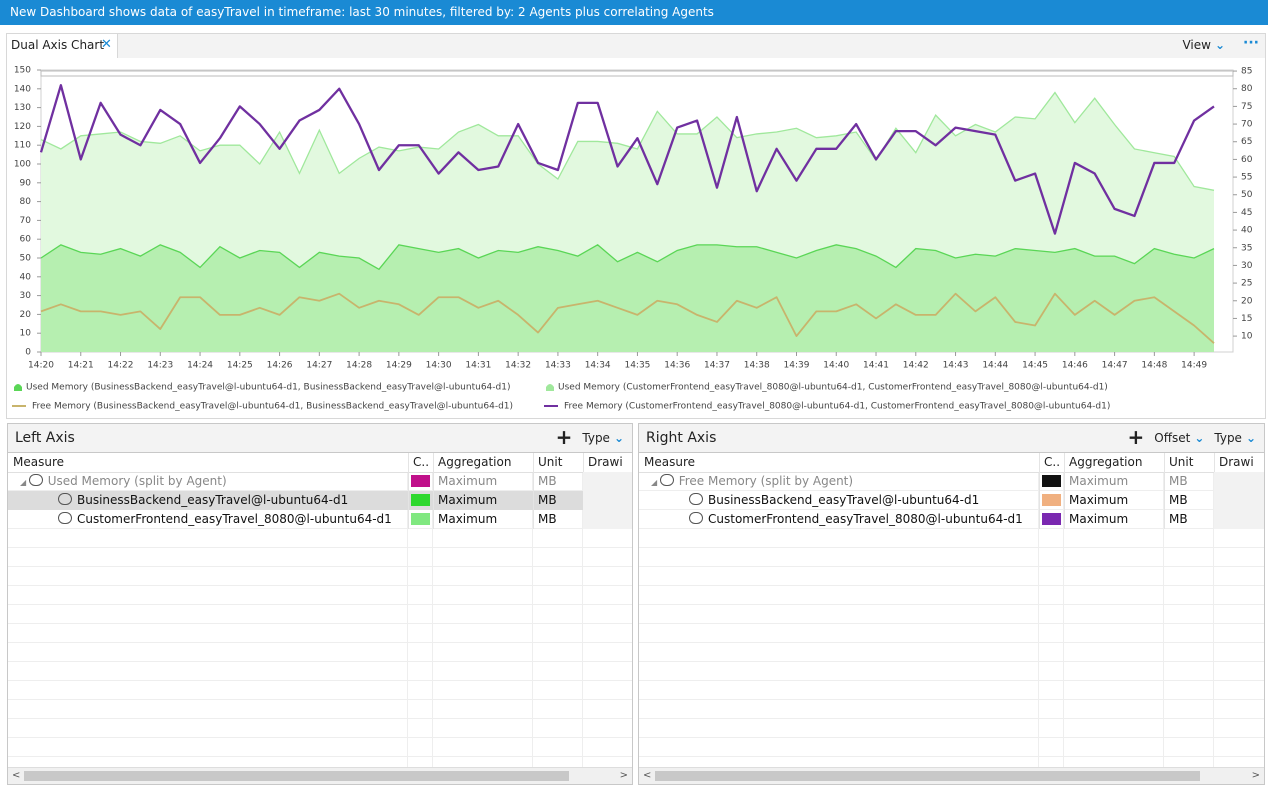  What do you see at coordinates (26, 277) in the screenshot?
I see `y-tick-label: 40` at bounding box center [26, 277].